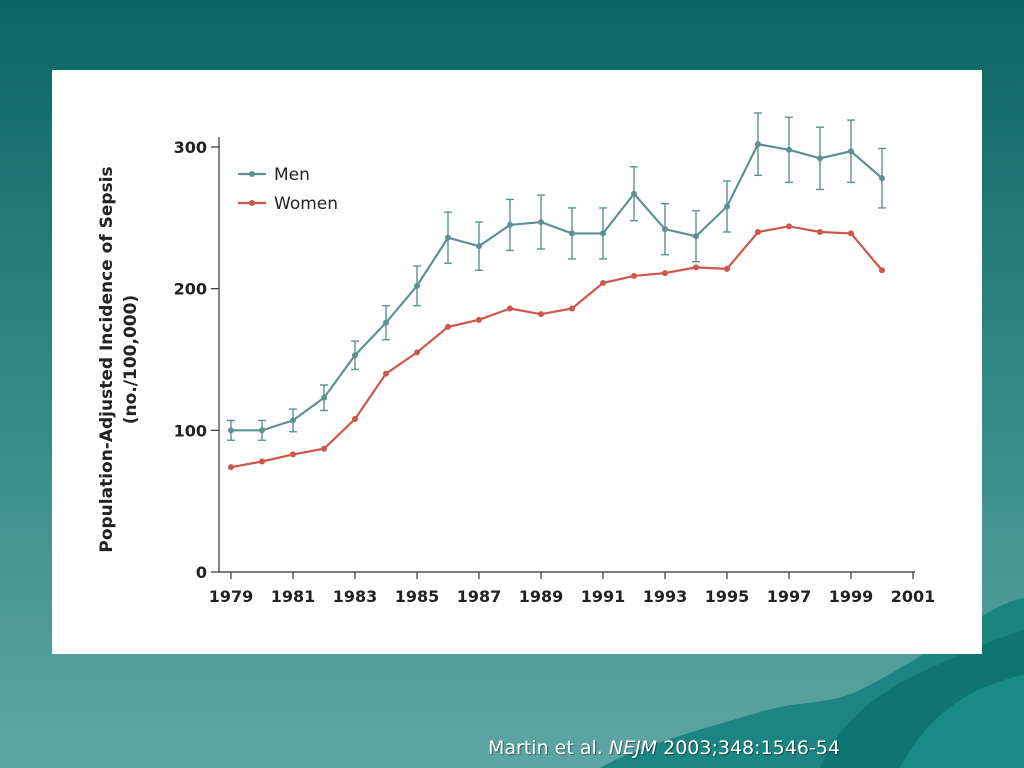 The height and width of the screenshot is (768, 1024). I want to click on x-tick-label: 1989, so click(541, 596).